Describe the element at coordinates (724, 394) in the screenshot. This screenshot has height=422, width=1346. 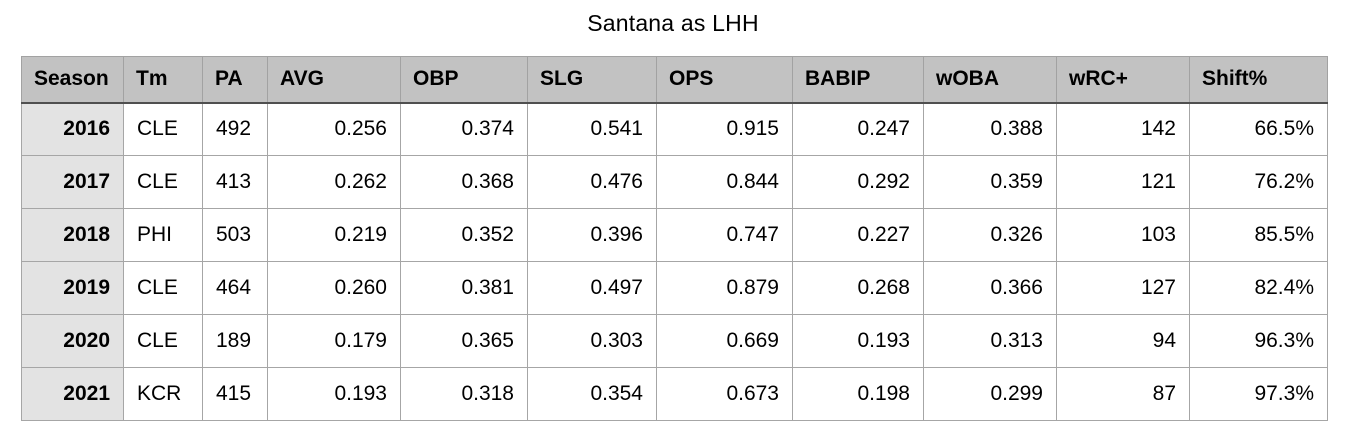
I see `table-cell: 0.673` at that location.